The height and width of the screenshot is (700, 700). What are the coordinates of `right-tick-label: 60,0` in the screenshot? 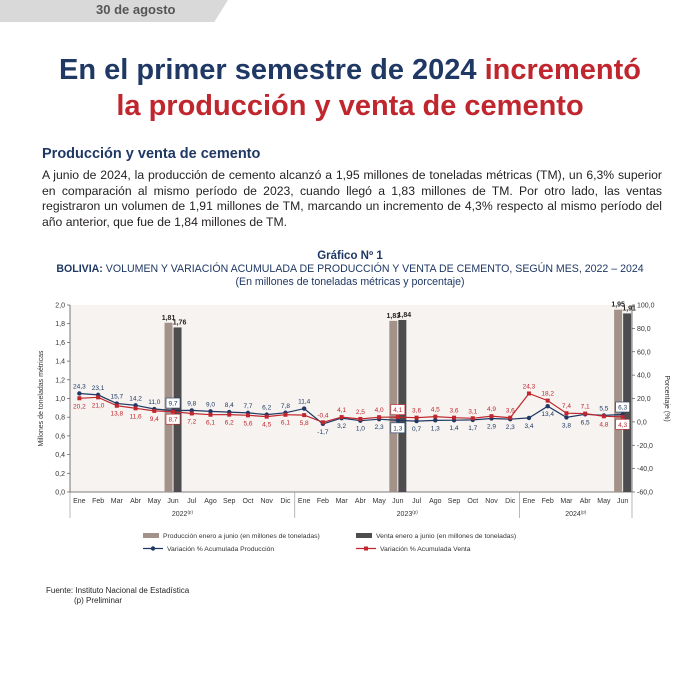 It's located at (644, 352).